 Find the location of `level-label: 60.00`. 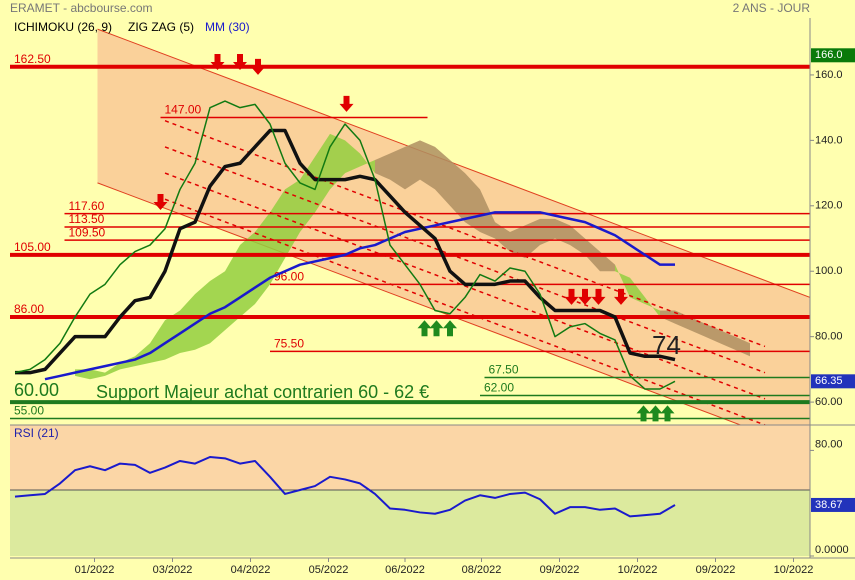

level-label: 60.00 is located at coordinates (36, 390).